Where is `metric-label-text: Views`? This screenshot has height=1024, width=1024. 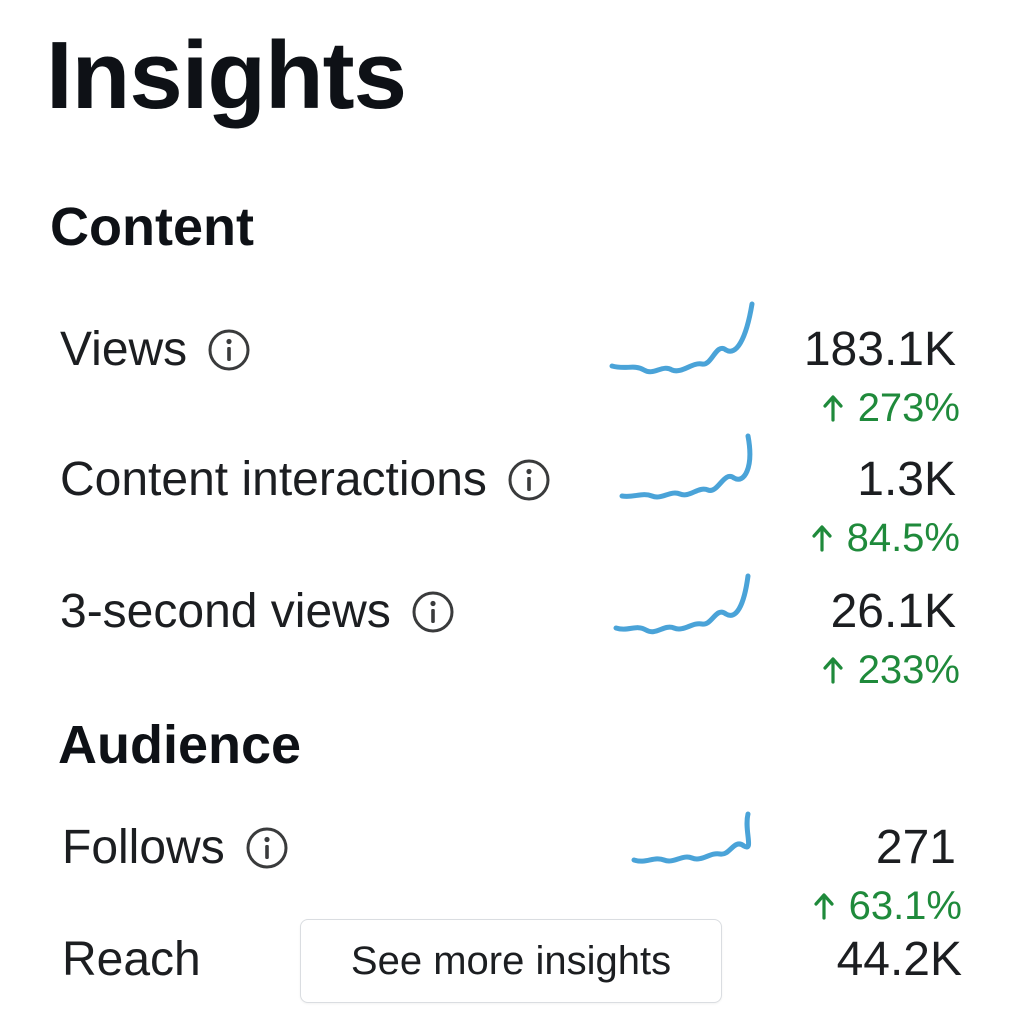
metric-label-text: Views is located at coordinates (124, 349).